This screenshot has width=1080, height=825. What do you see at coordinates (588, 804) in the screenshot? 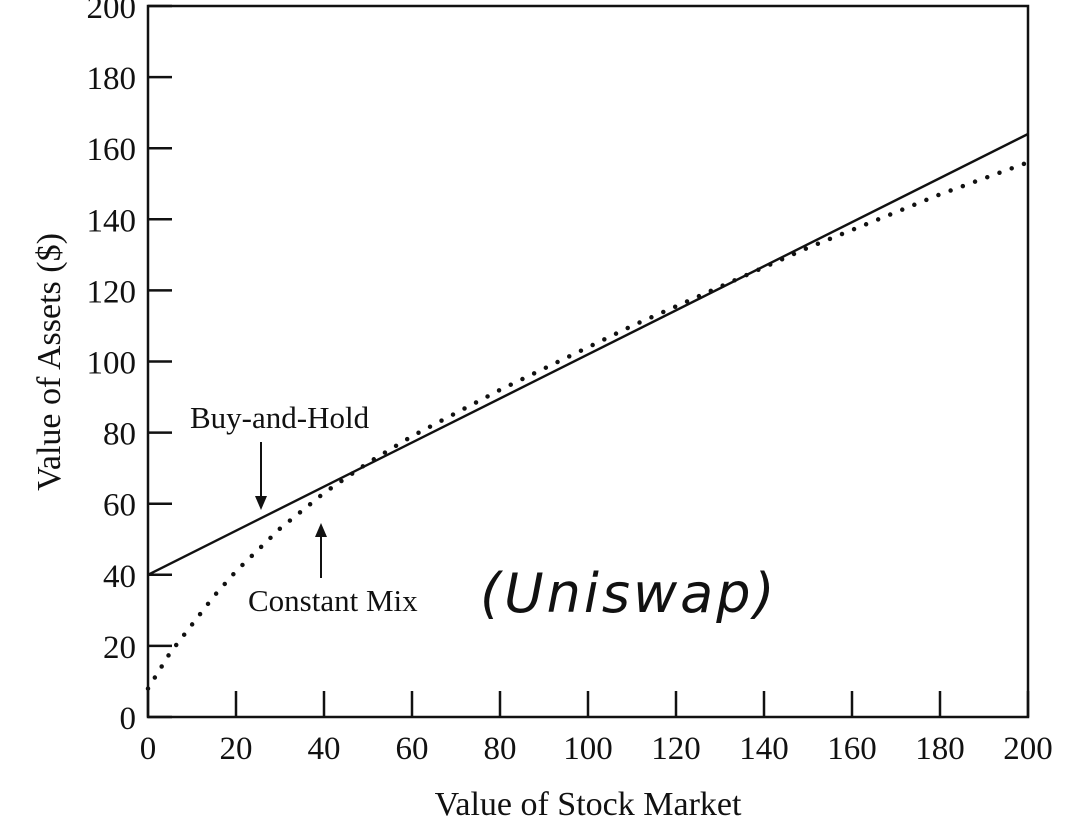
I see `x-axis-label: Value of Stock Market` at bounding box center [588, 804].